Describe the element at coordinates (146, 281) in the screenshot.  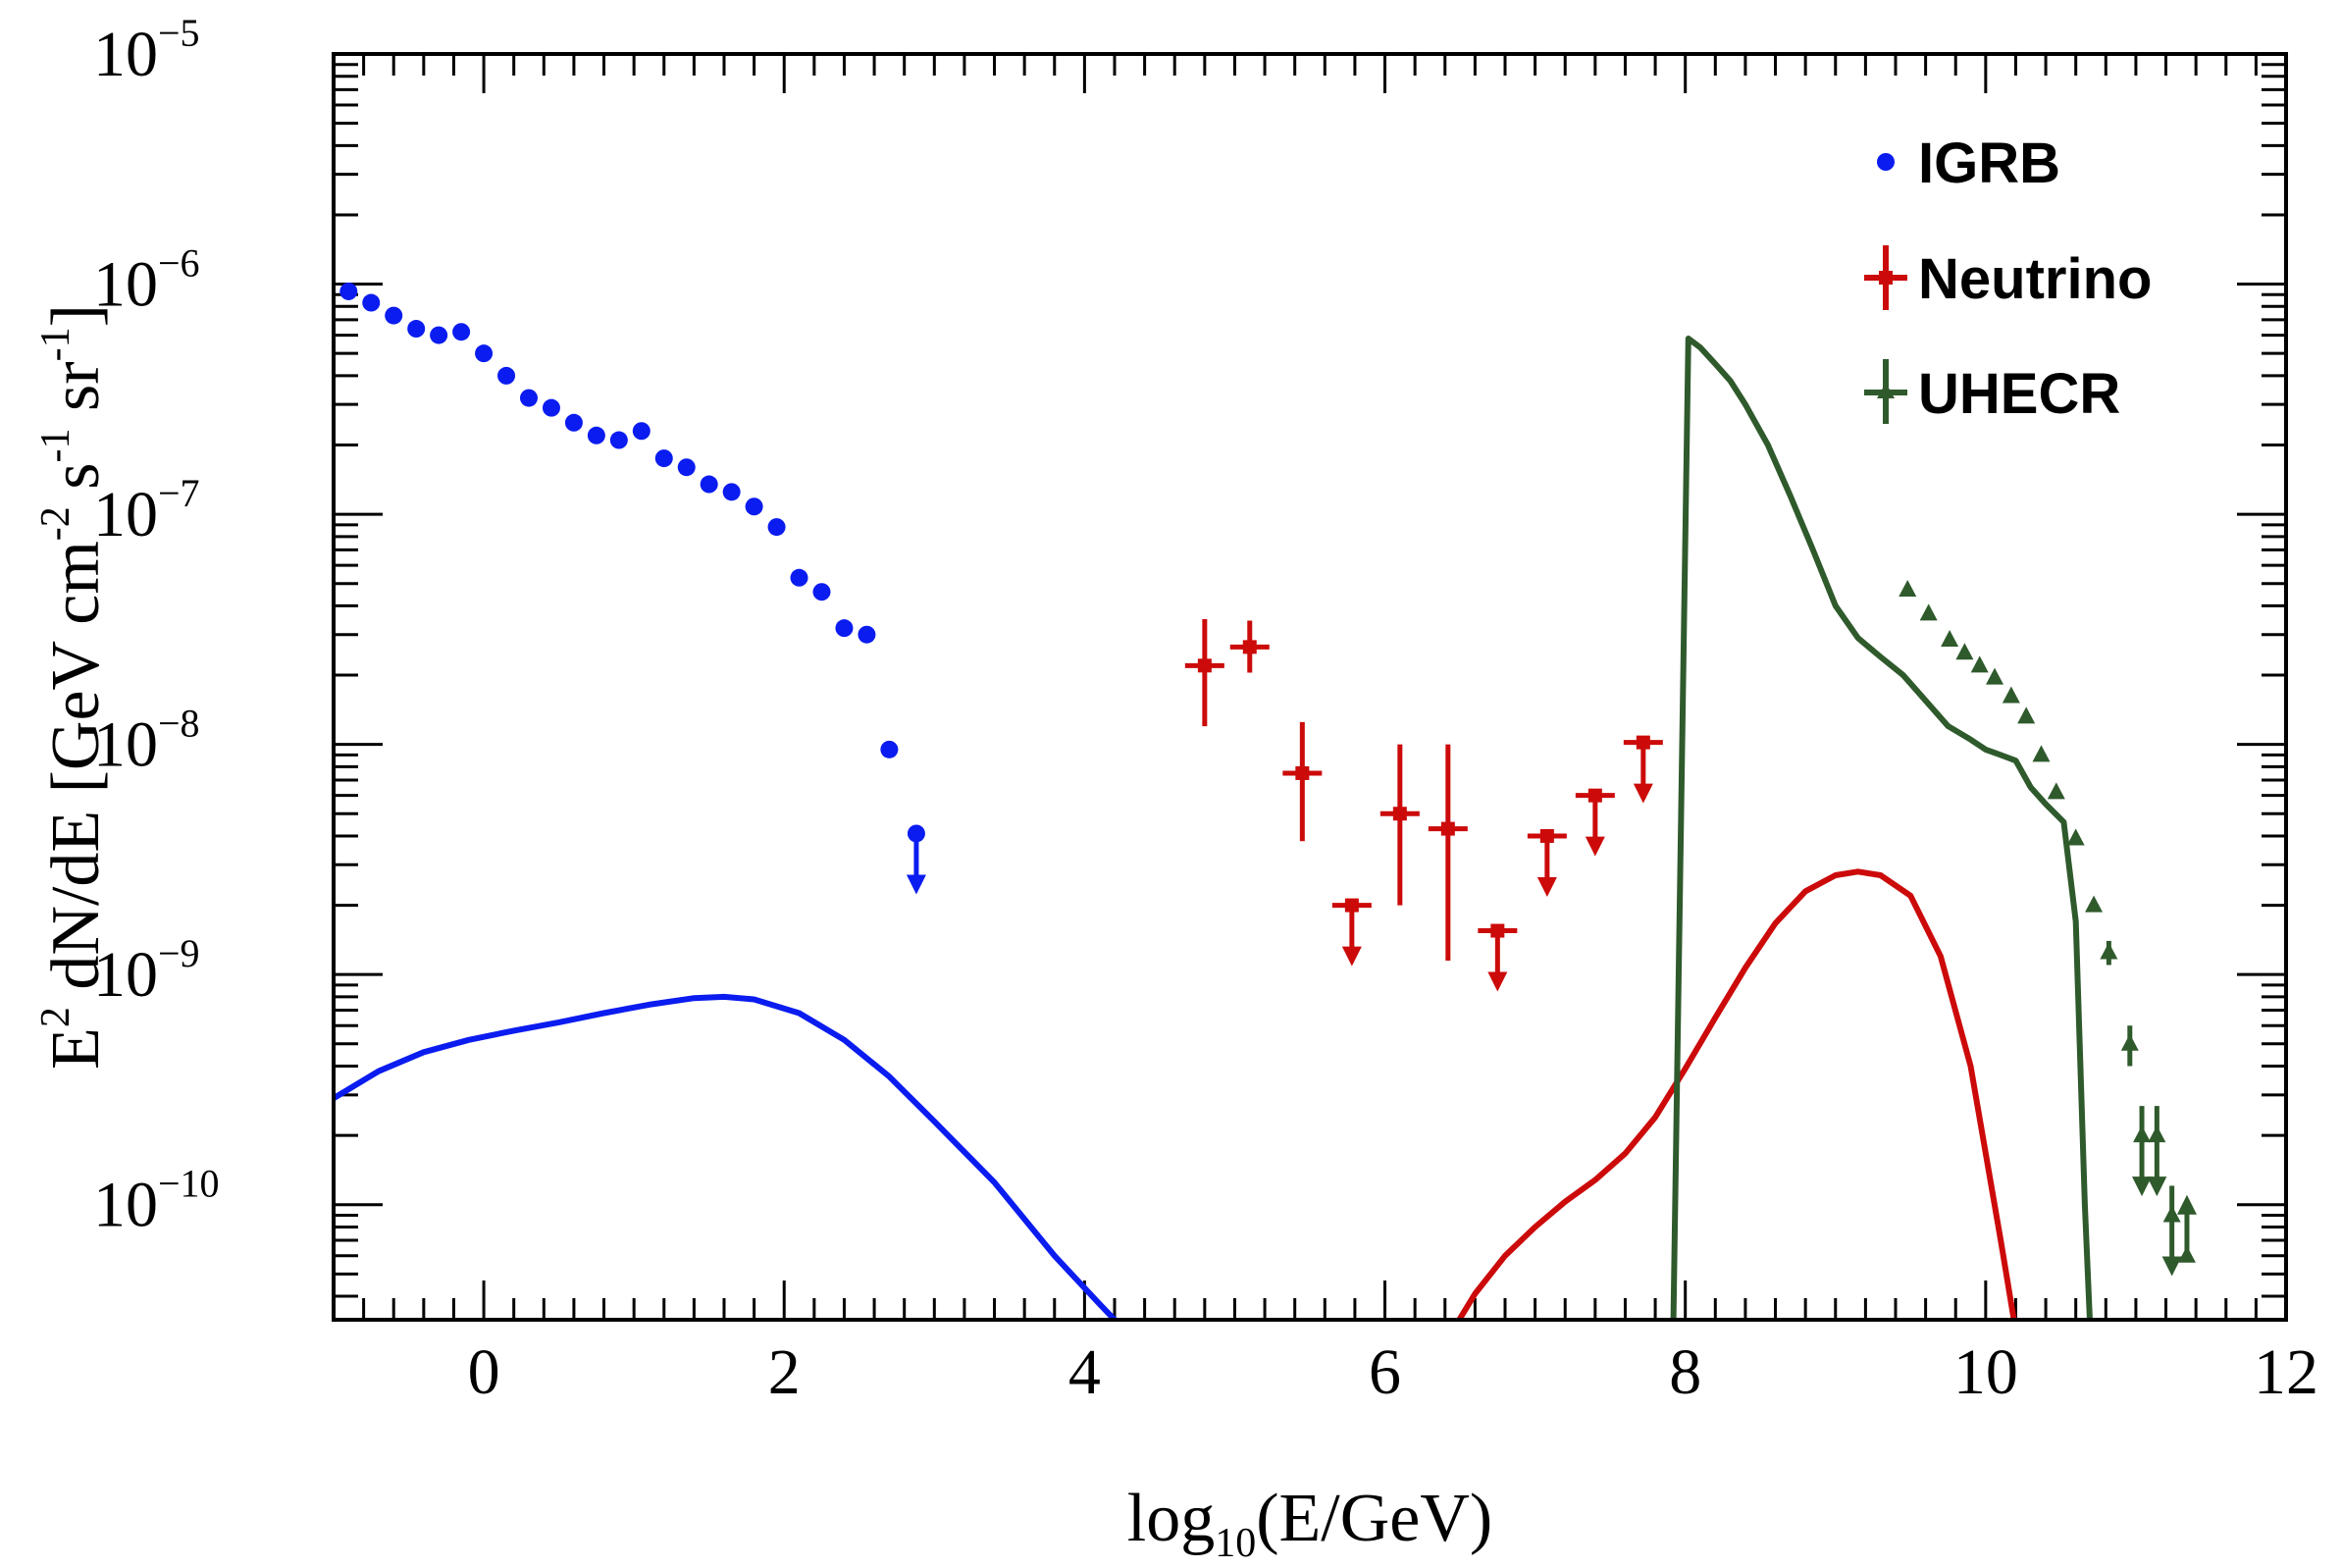
I see `y-tick-label: 10⁻⁶` at that location.